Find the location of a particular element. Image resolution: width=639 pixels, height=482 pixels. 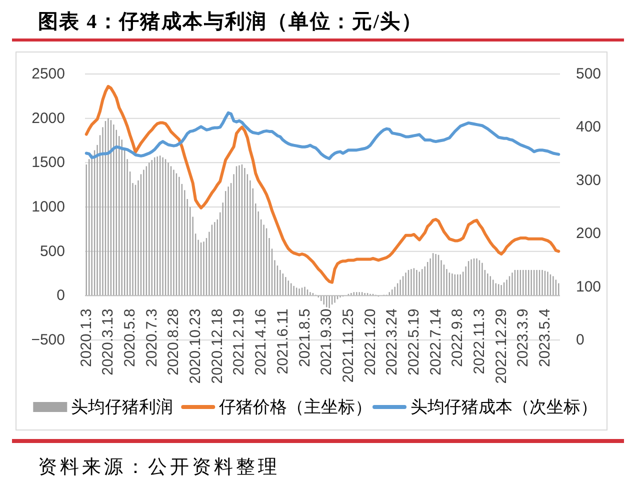

chart-title: 图表 4：仔猪成本与利润（单位：元/头） is located at coordinates (230, 21).